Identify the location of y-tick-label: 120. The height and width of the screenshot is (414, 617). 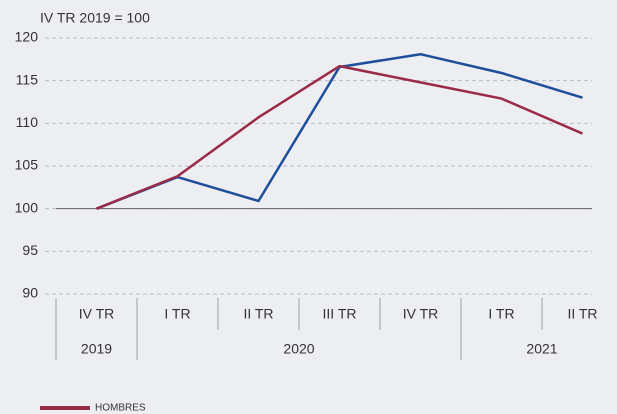
(27, 37).